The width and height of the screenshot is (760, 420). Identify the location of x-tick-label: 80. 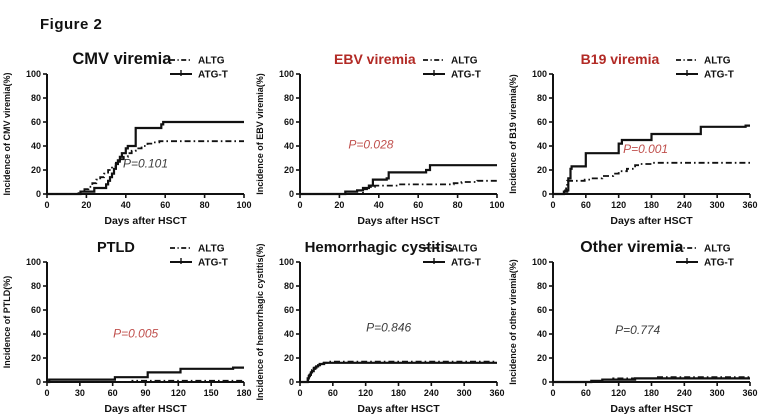
(458, 205).